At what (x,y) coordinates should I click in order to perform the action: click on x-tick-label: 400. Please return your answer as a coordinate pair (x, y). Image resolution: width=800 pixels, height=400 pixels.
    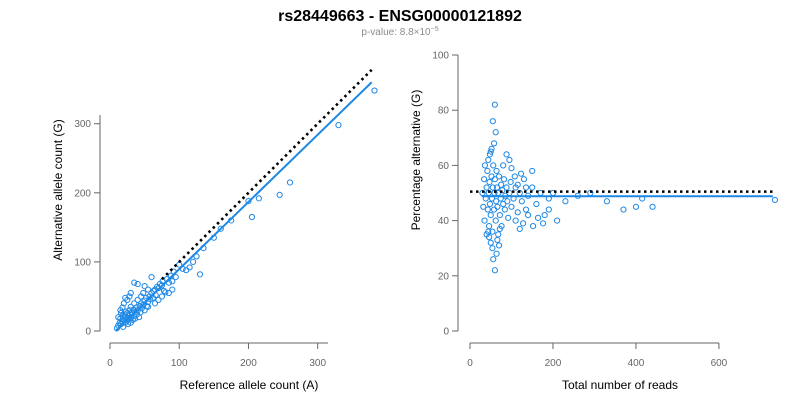
    Looking at the image, I should click on (636, 363).